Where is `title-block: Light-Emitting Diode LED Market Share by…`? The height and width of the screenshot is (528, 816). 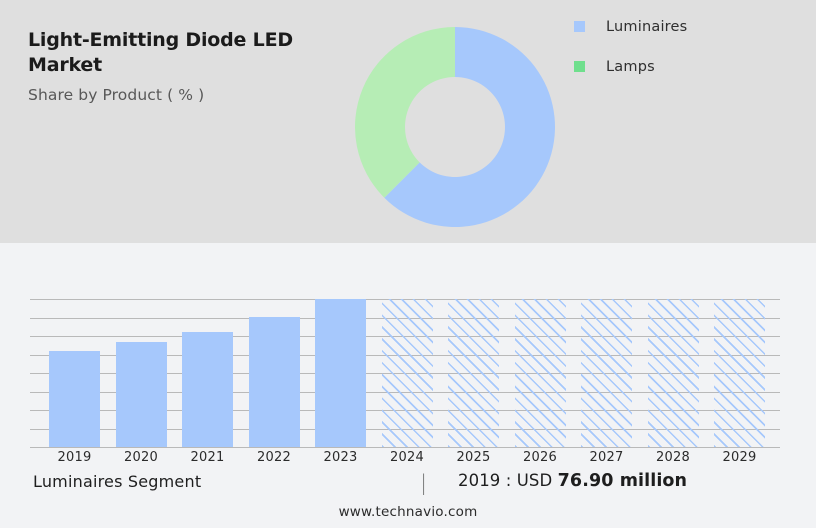 title-block: Light-Emitting Diode LED Market Share by… is located at coordinates (178, 66).